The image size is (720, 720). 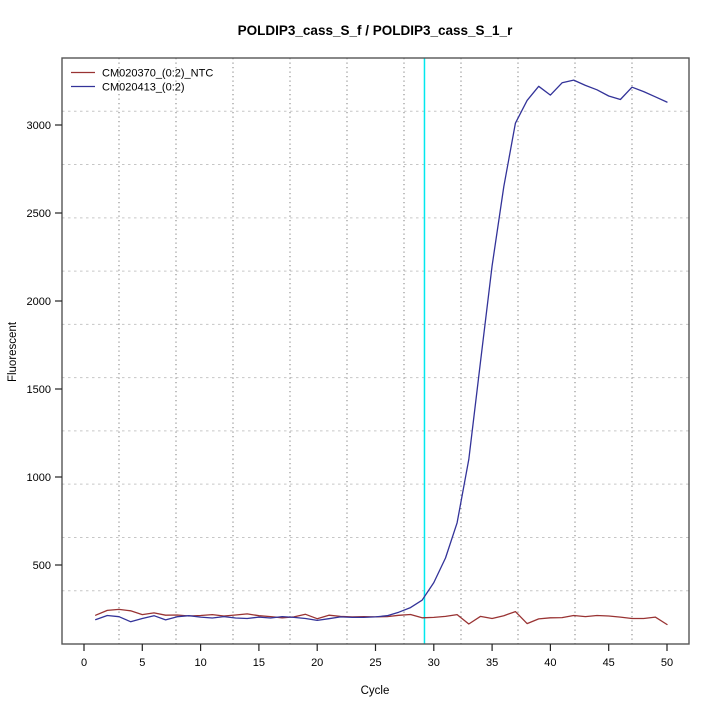 What do you see at coordinates (142, 663) in the screenshot?
I see `x-tick-label: 5` at bounding box center [142, 663].